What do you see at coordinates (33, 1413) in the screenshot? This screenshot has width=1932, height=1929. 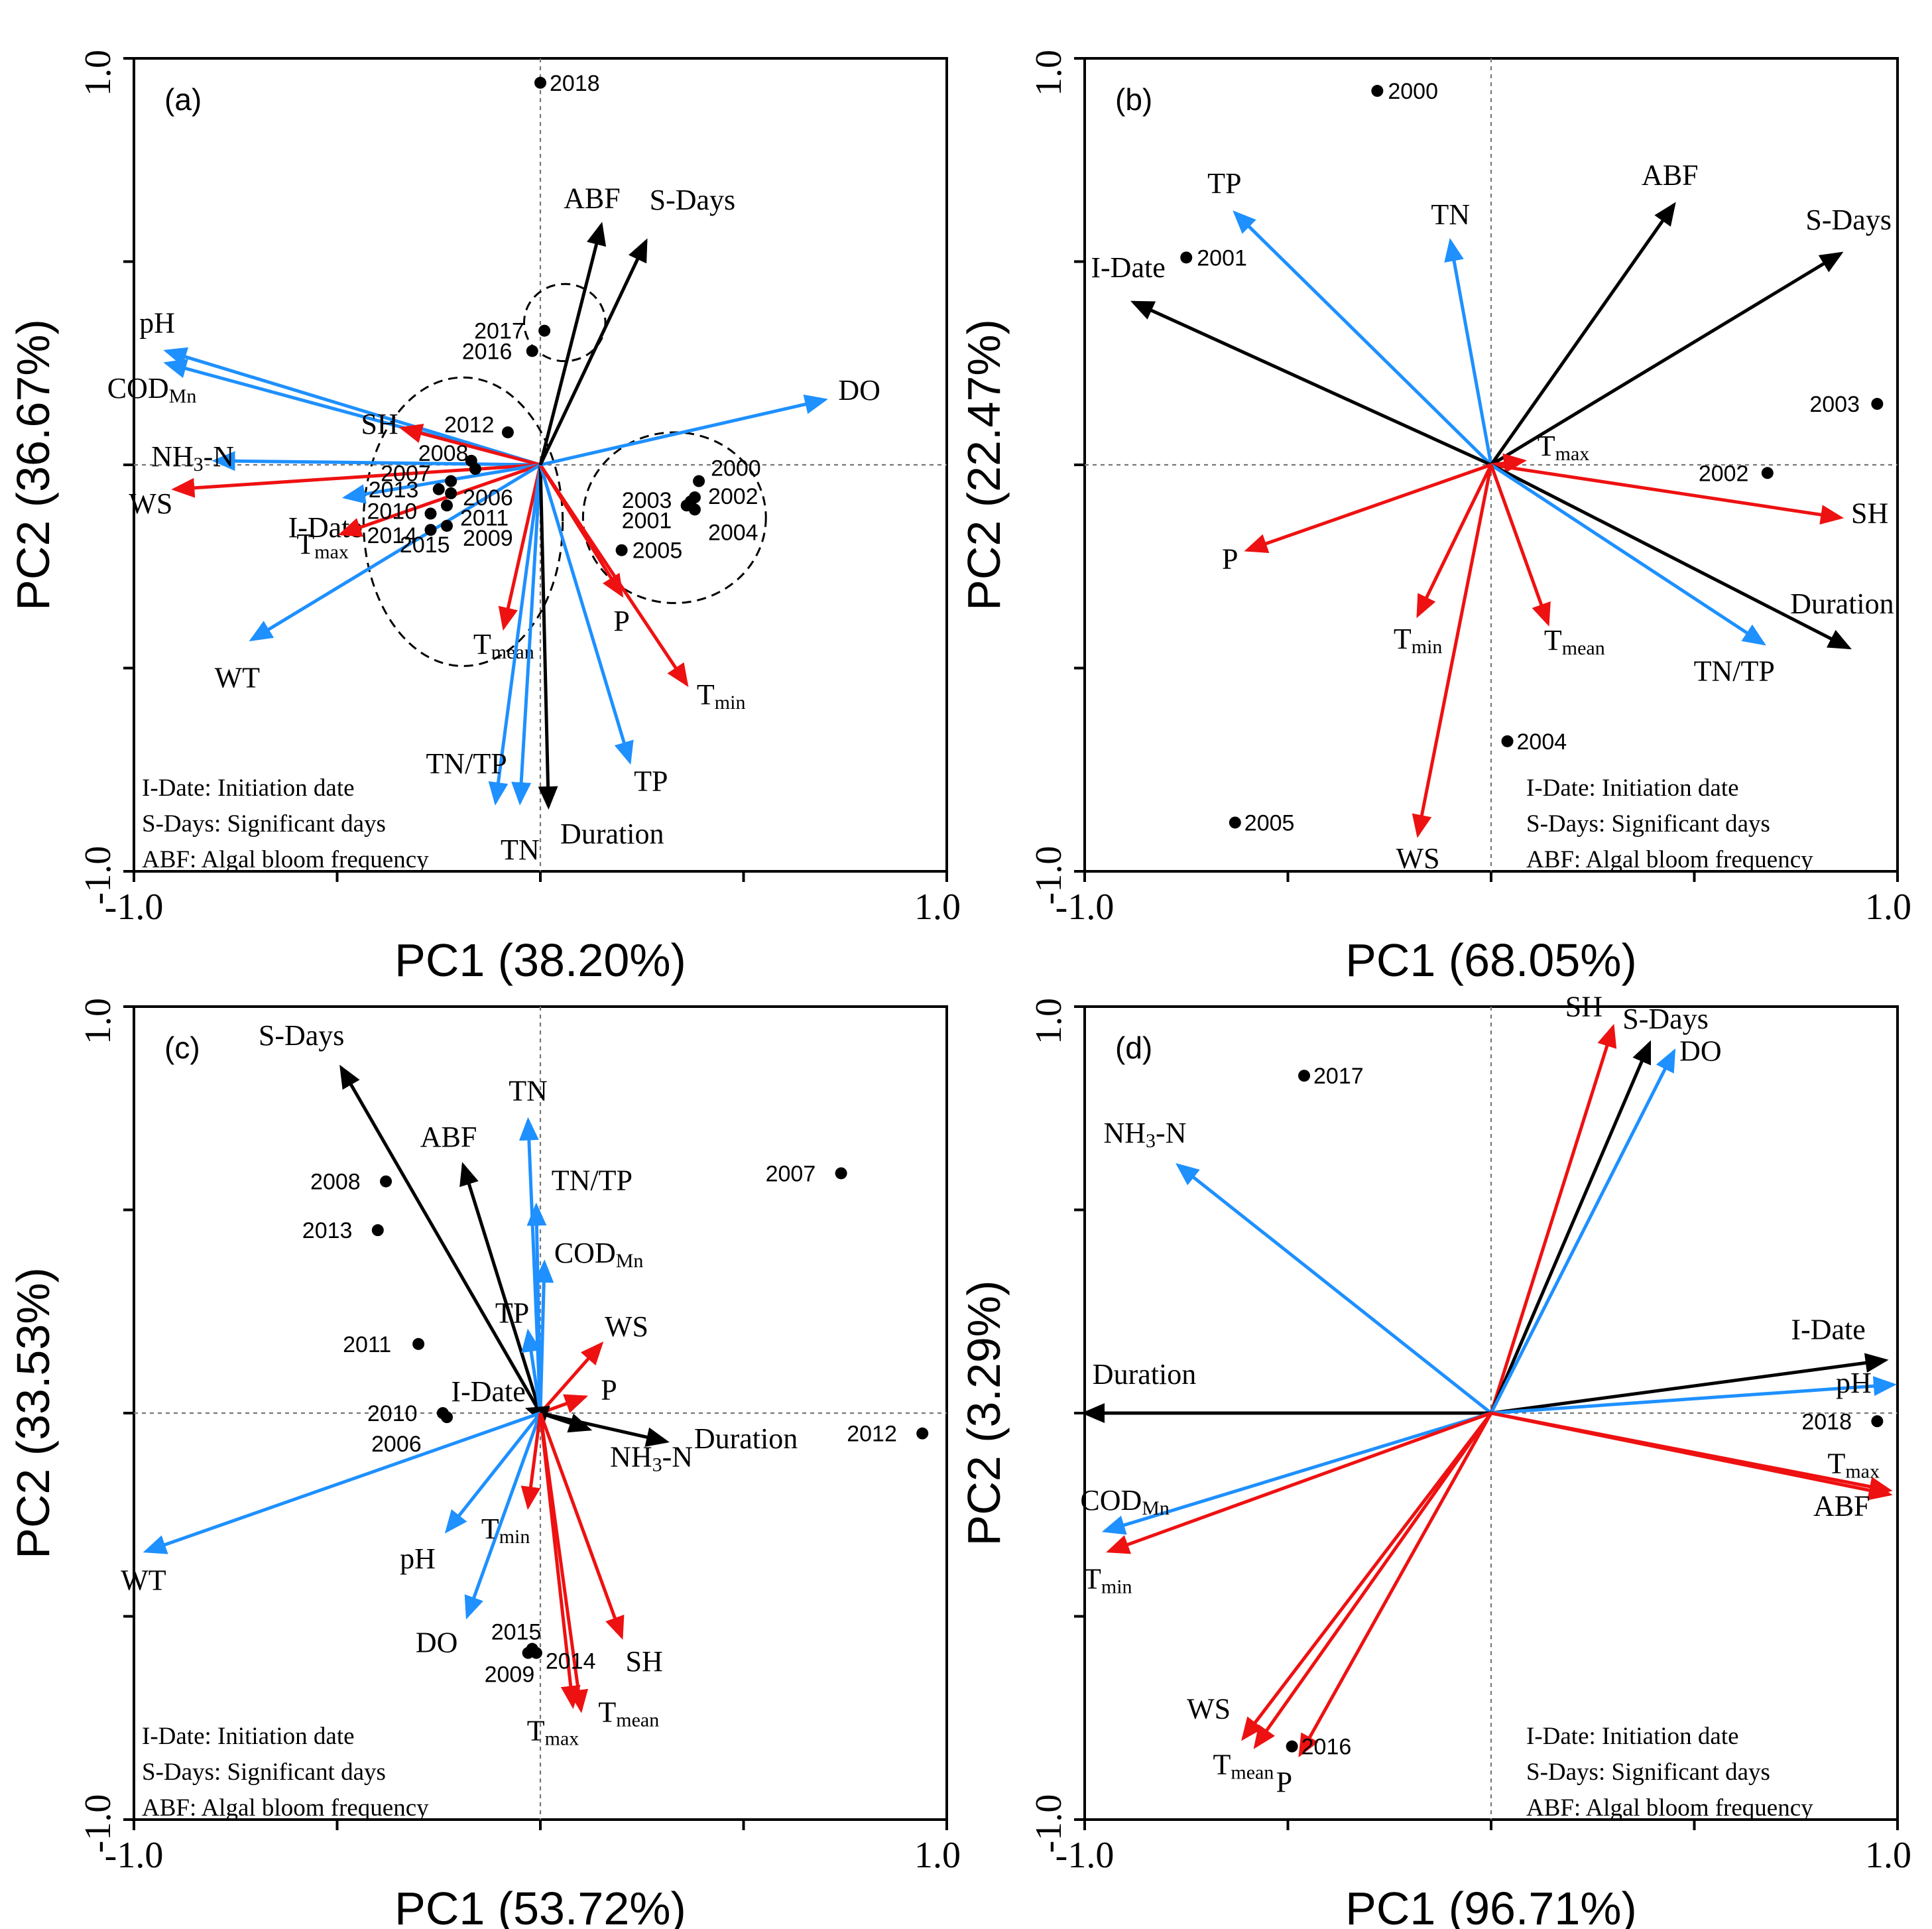 I see `y-axis-label: PC2 (33.53%)` at bounding box center [33, 1413].